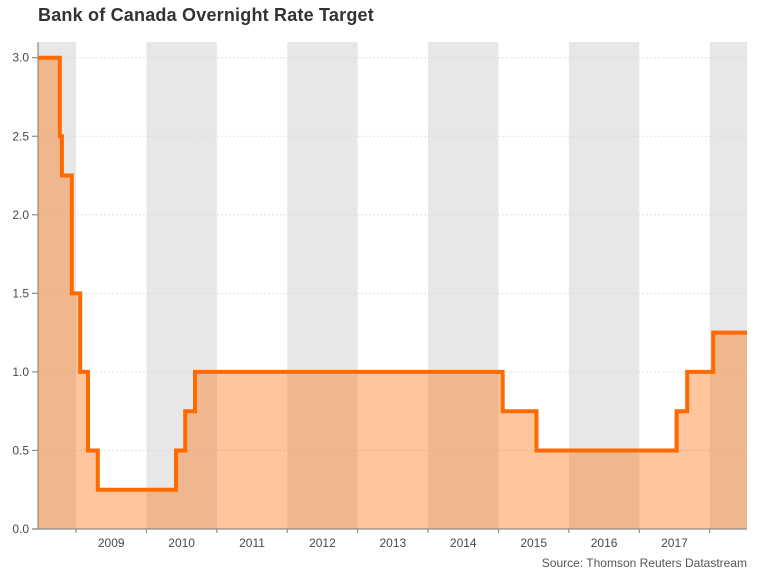 The image size is (768, 576). I want to click on y-tick-label: 1.0, so click(20, 372).